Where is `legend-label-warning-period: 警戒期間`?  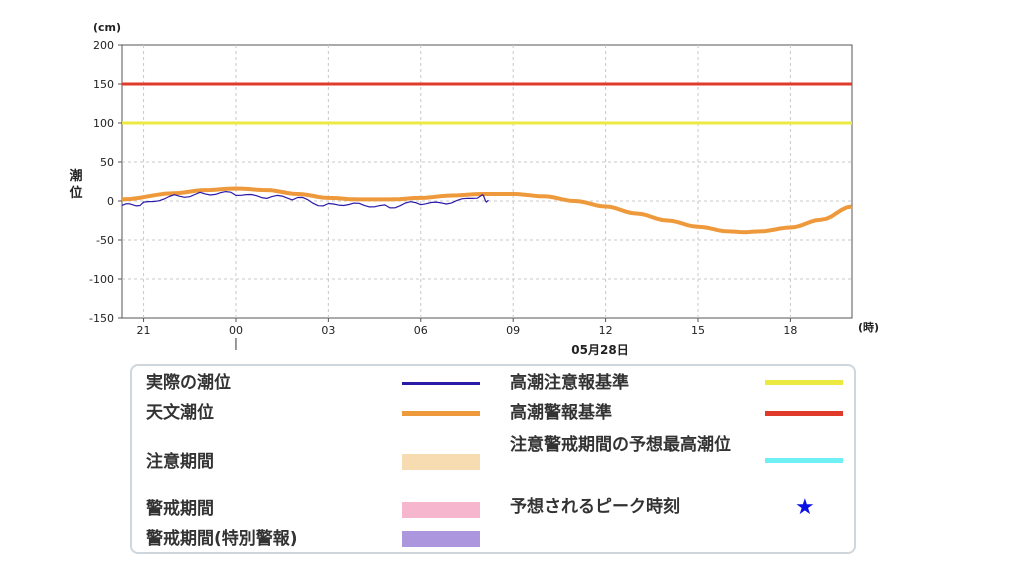 legend-label-warning-period: 警戒期間 is located at coordinates (180, 509).